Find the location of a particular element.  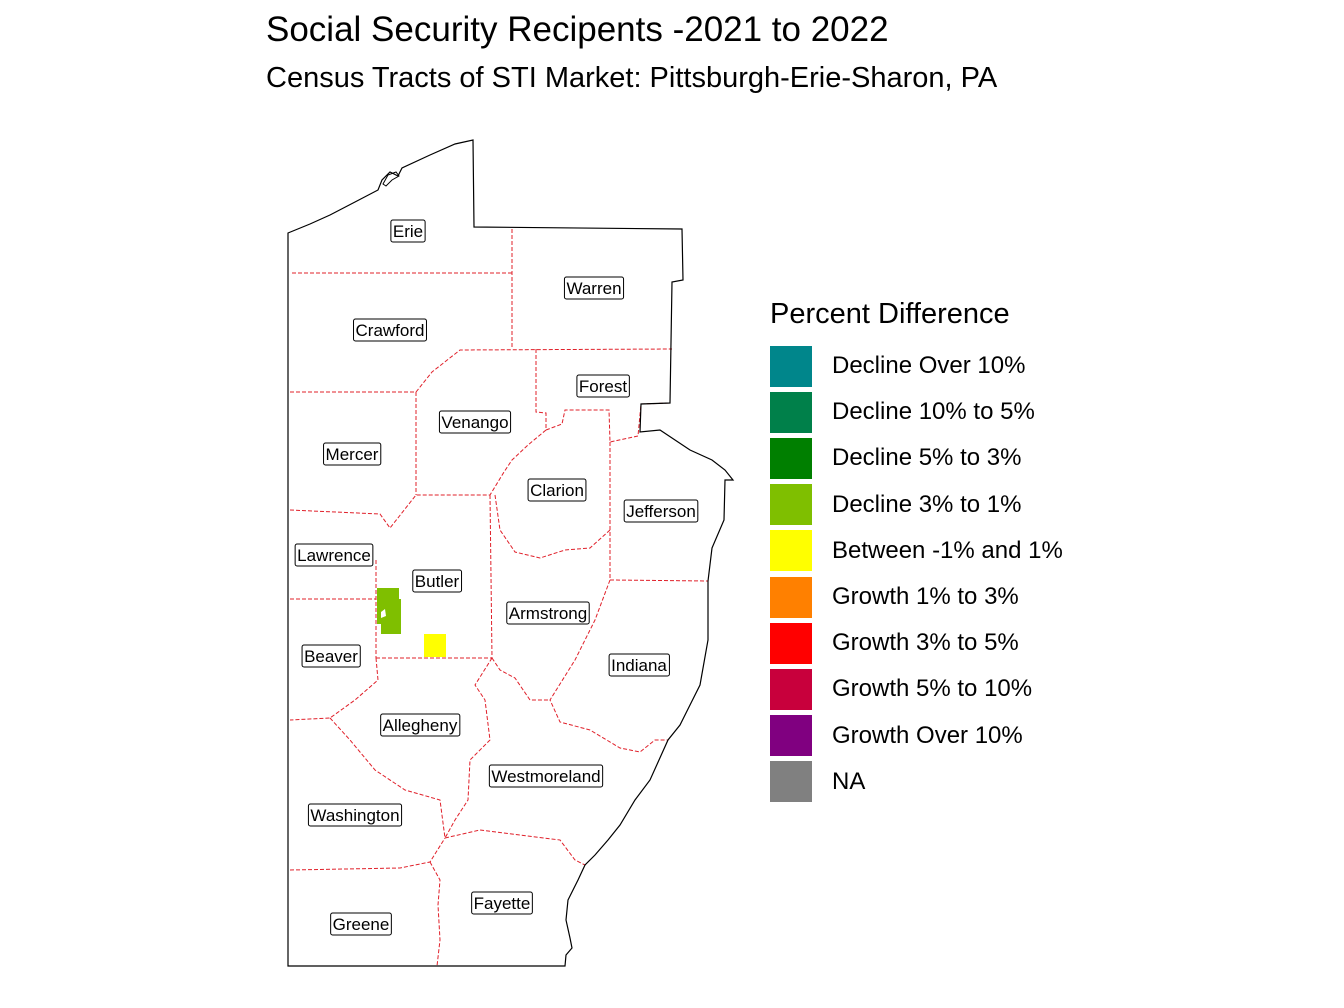

county-label-text: Fayette is located at coordinates (502, 903).